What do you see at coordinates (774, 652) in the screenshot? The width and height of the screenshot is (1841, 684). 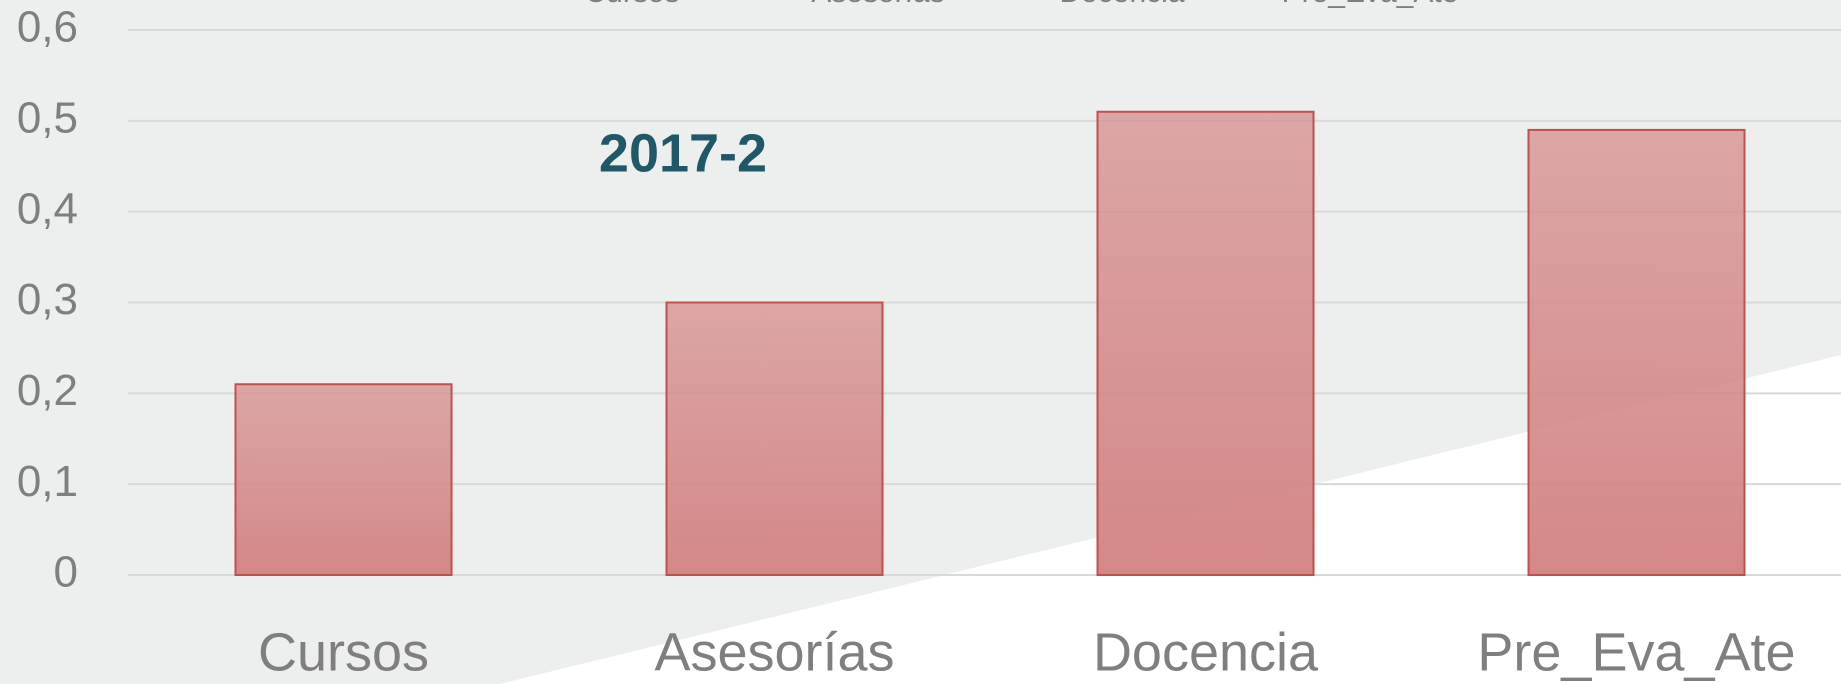 I see `x-tick-label: Asesorías` at bounding box center [774, 652].